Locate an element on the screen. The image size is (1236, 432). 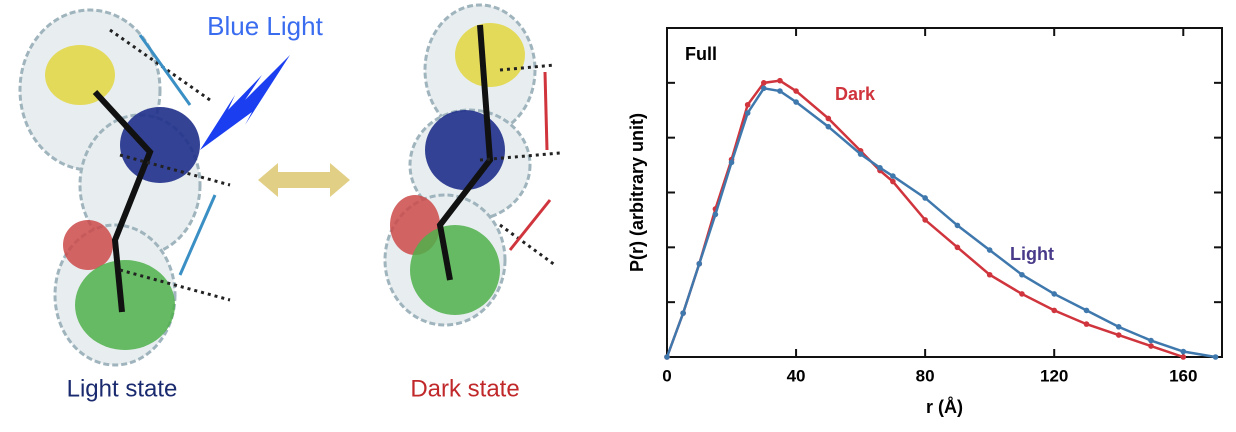
series-label: Dark is located at coordinates (855, 94).